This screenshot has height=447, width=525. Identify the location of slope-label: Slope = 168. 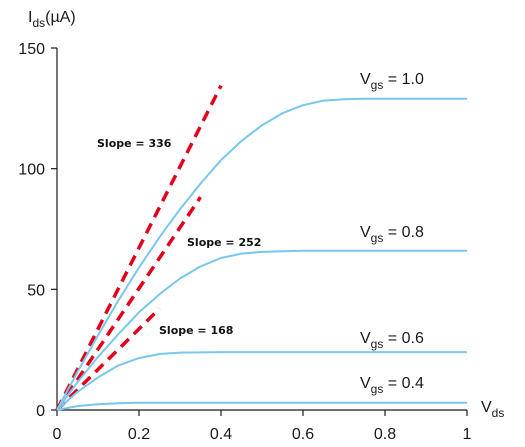
(196, 330).